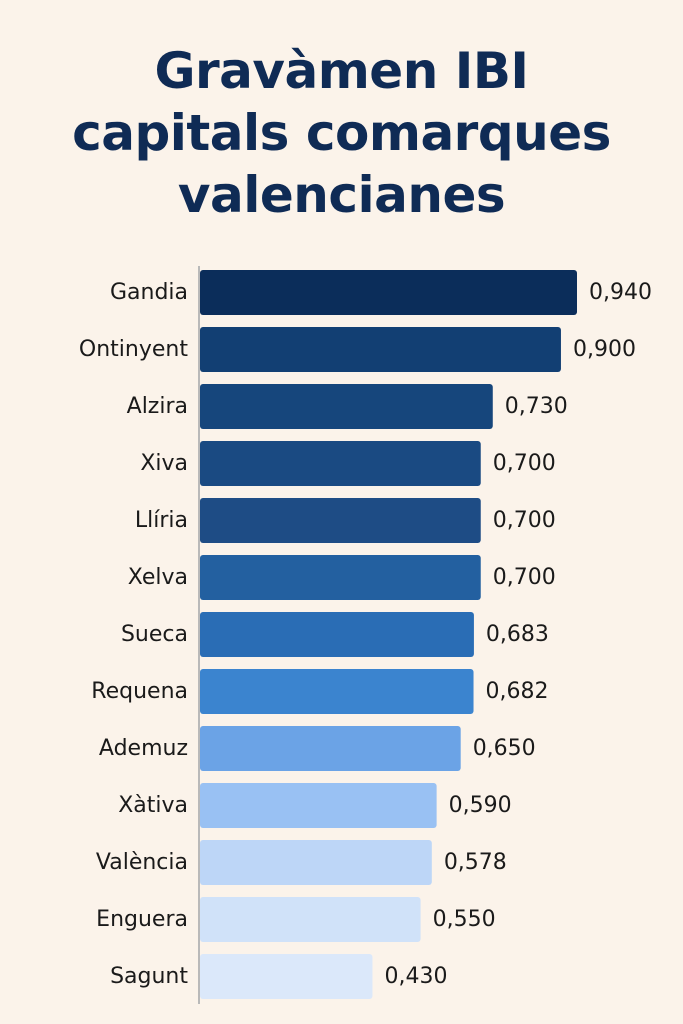 The image size is (683, 1024). What do you see at coordinates (286, 976) in the screenshot?
I see `bar-sagunt` at bounding box center [286, 976].